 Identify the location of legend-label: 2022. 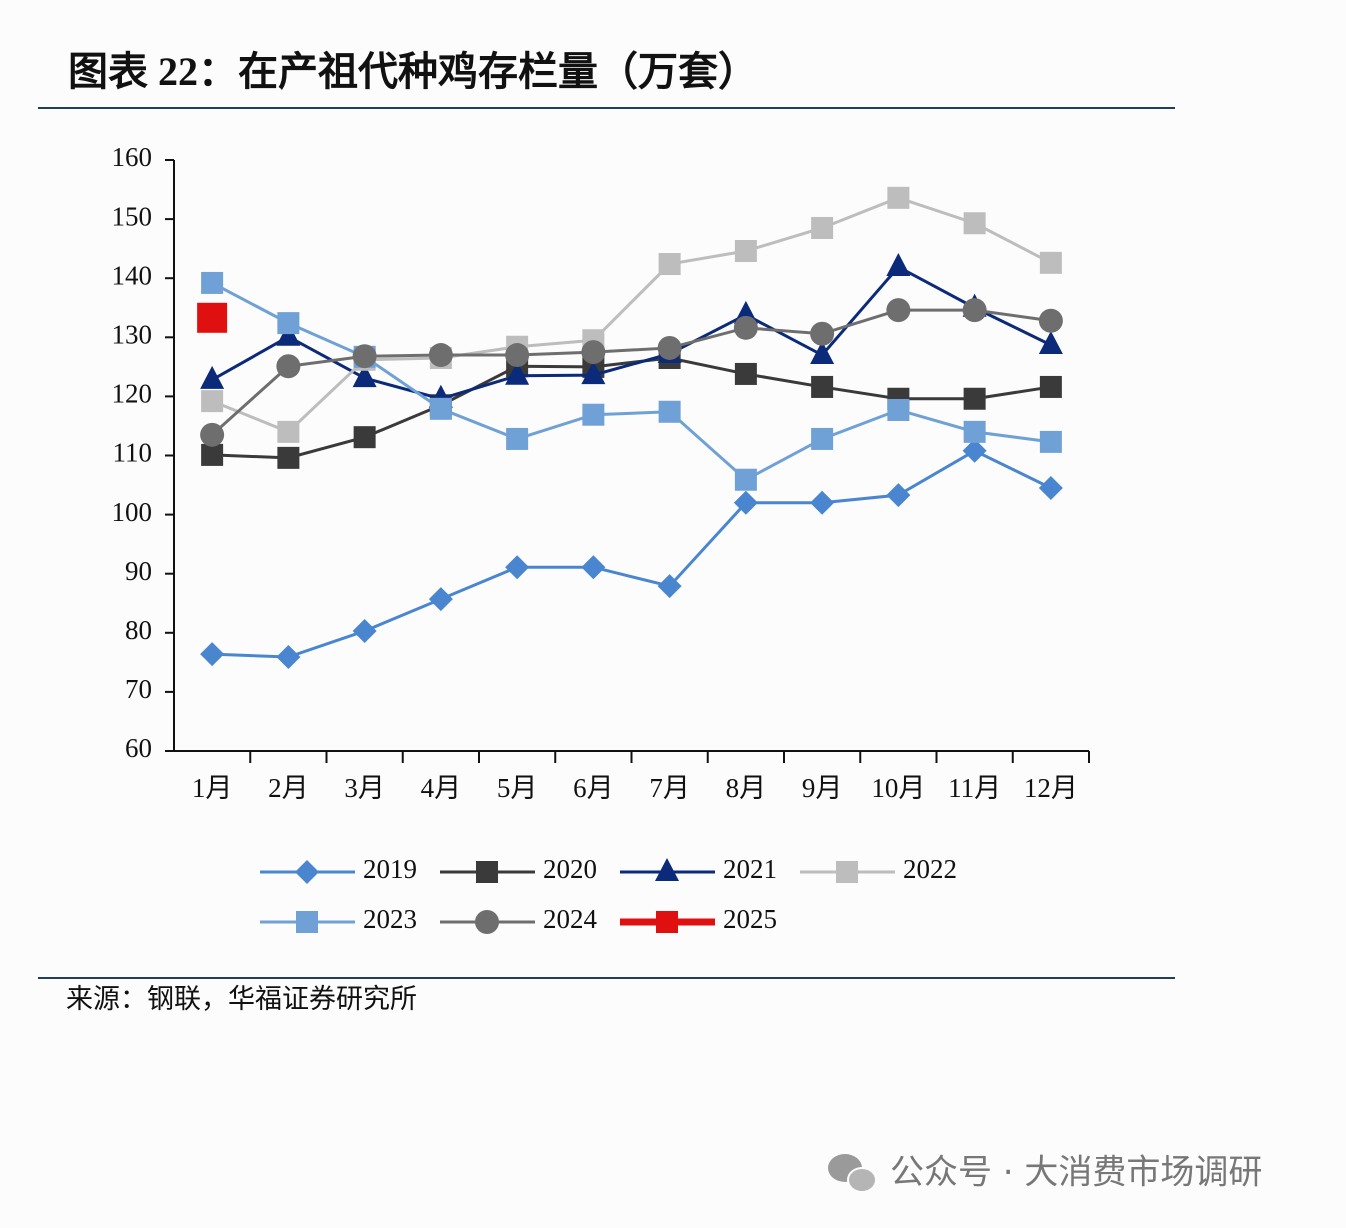
(930, 869).